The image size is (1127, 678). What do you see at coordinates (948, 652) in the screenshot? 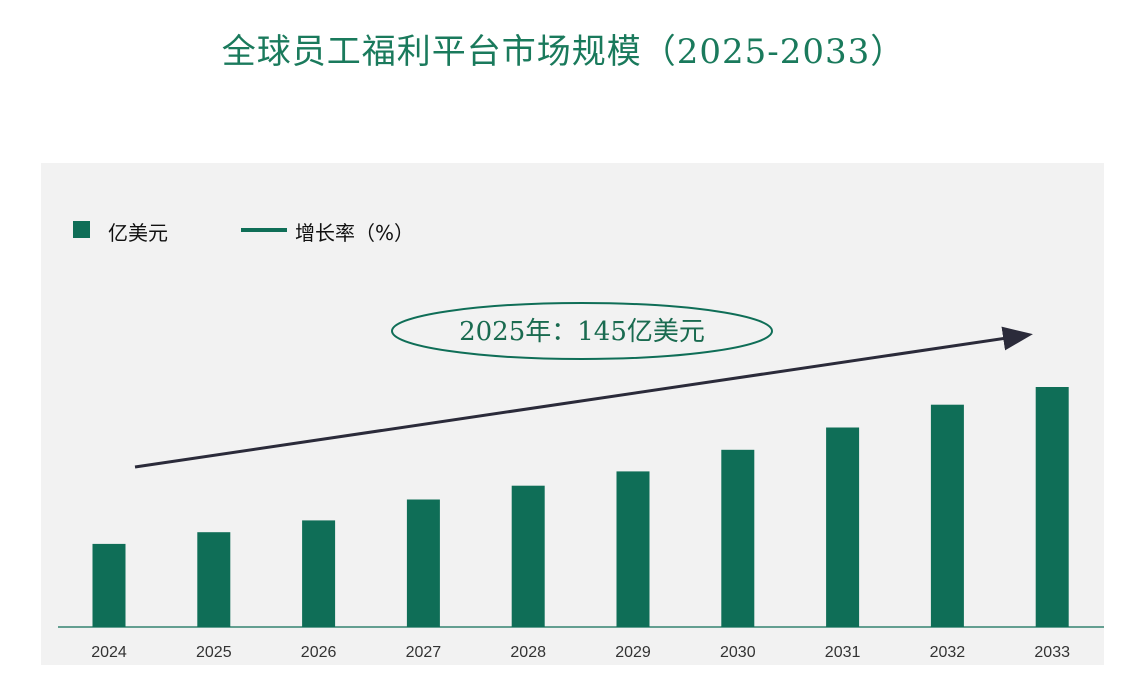
I see `x-tick-label: 2032` at bounding box center [948, 652].